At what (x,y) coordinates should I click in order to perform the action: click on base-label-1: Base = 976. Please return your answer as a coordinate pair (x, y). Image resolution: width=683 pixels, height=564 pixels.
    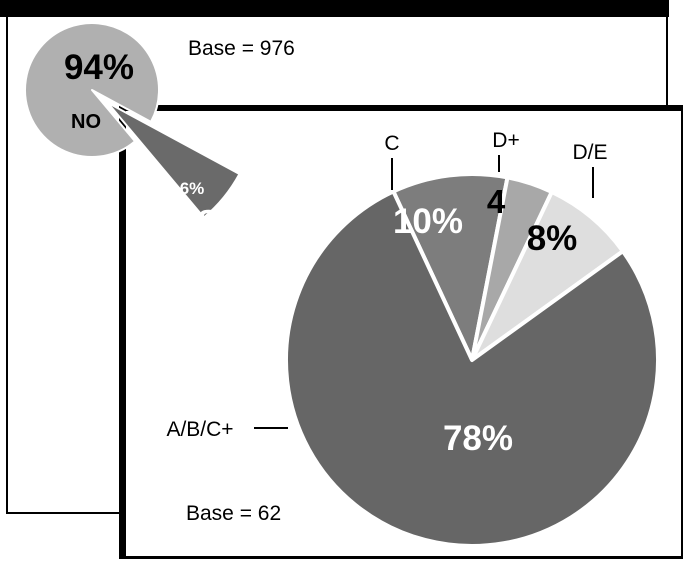
    Looking at the image, I should click on (241, 48).